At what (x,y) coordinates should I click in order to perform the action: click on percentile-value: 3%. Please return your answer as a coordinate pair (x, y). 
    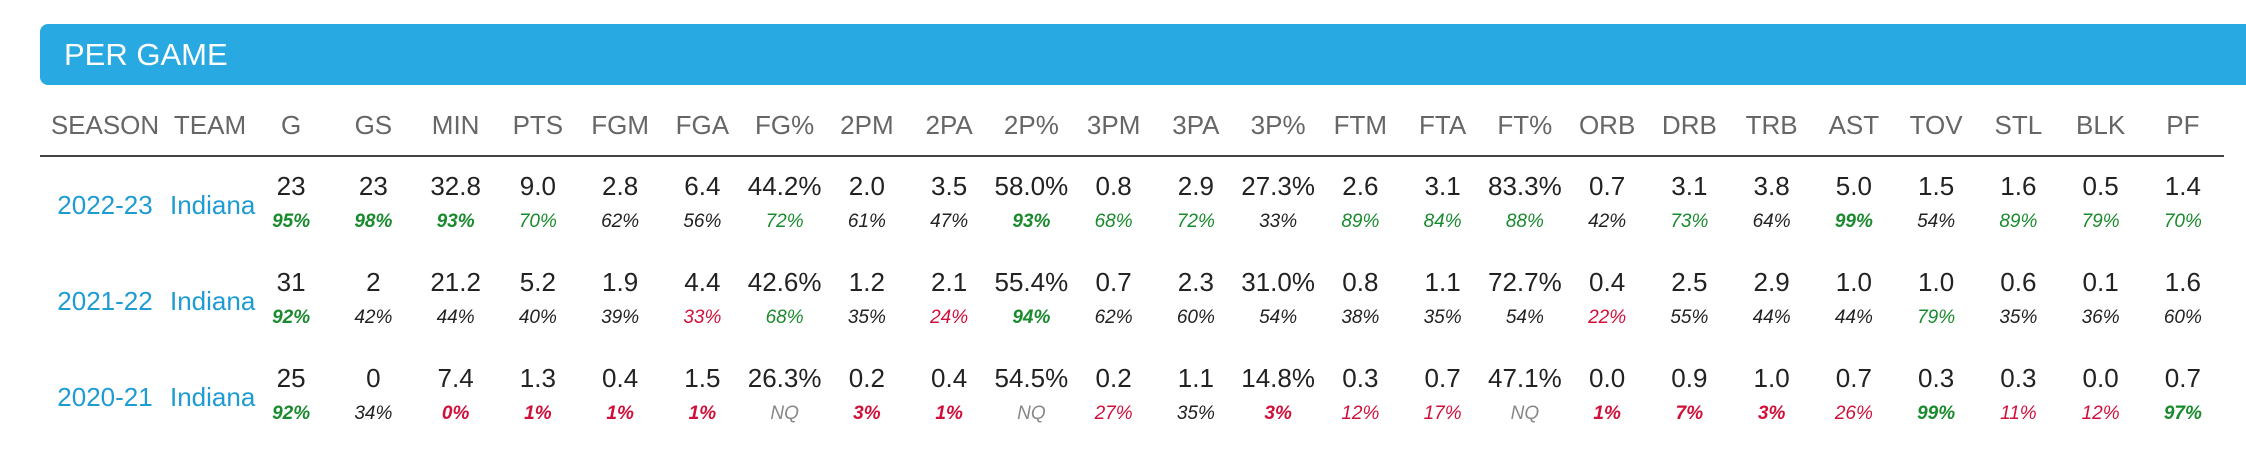
    Looking at the image, I should click on (1278, 413).